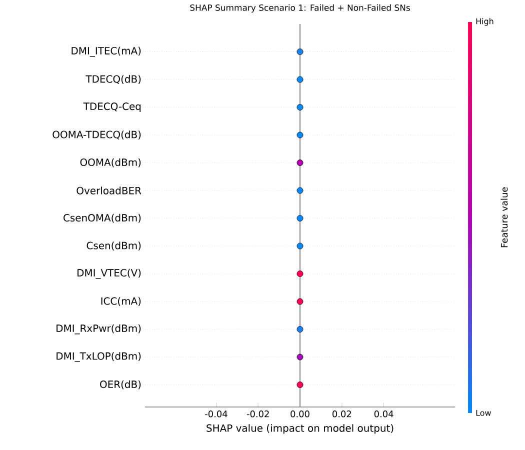 The width and height of the screenshot is (525, 450). I want to click on y-tick-label: OOMA(dBm), so click(110, 163).